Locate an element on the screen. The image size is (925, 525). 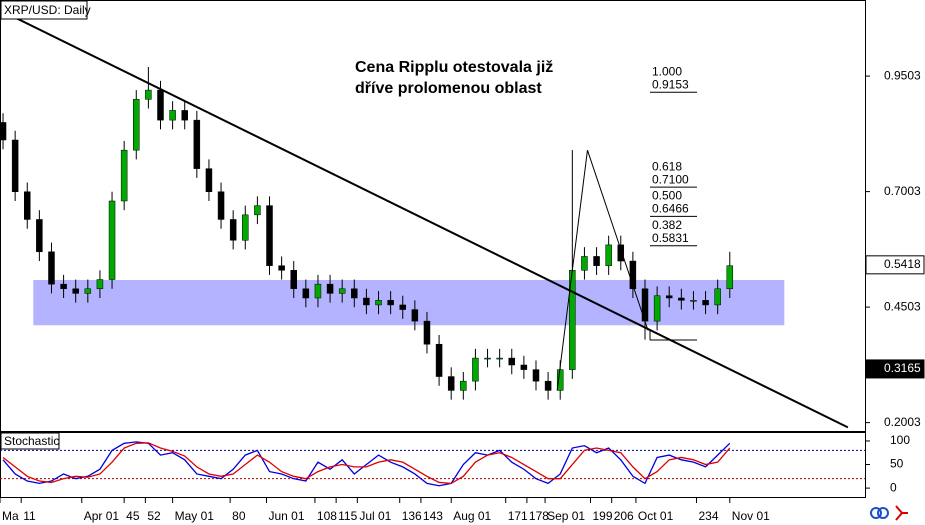
x-tick-label: 143 is located at coordinates (433, 516).